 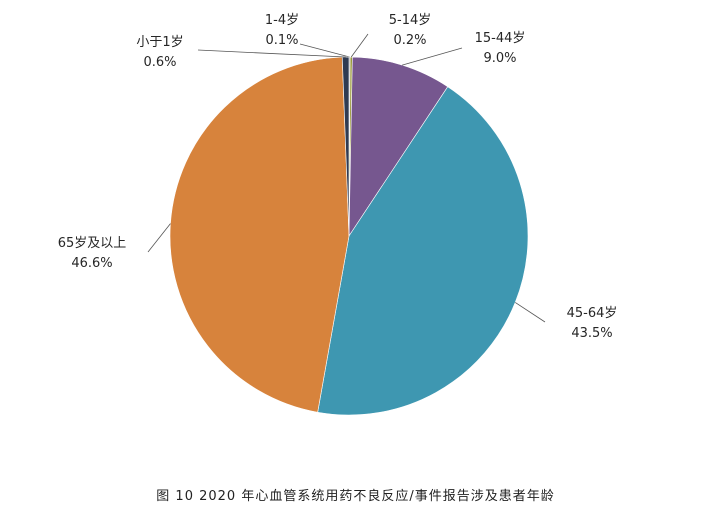 What do you see at coordinates (409, 40) in the screenshot?
I see `slice-value-label: 0.2%` at bounding box center [409, 40].